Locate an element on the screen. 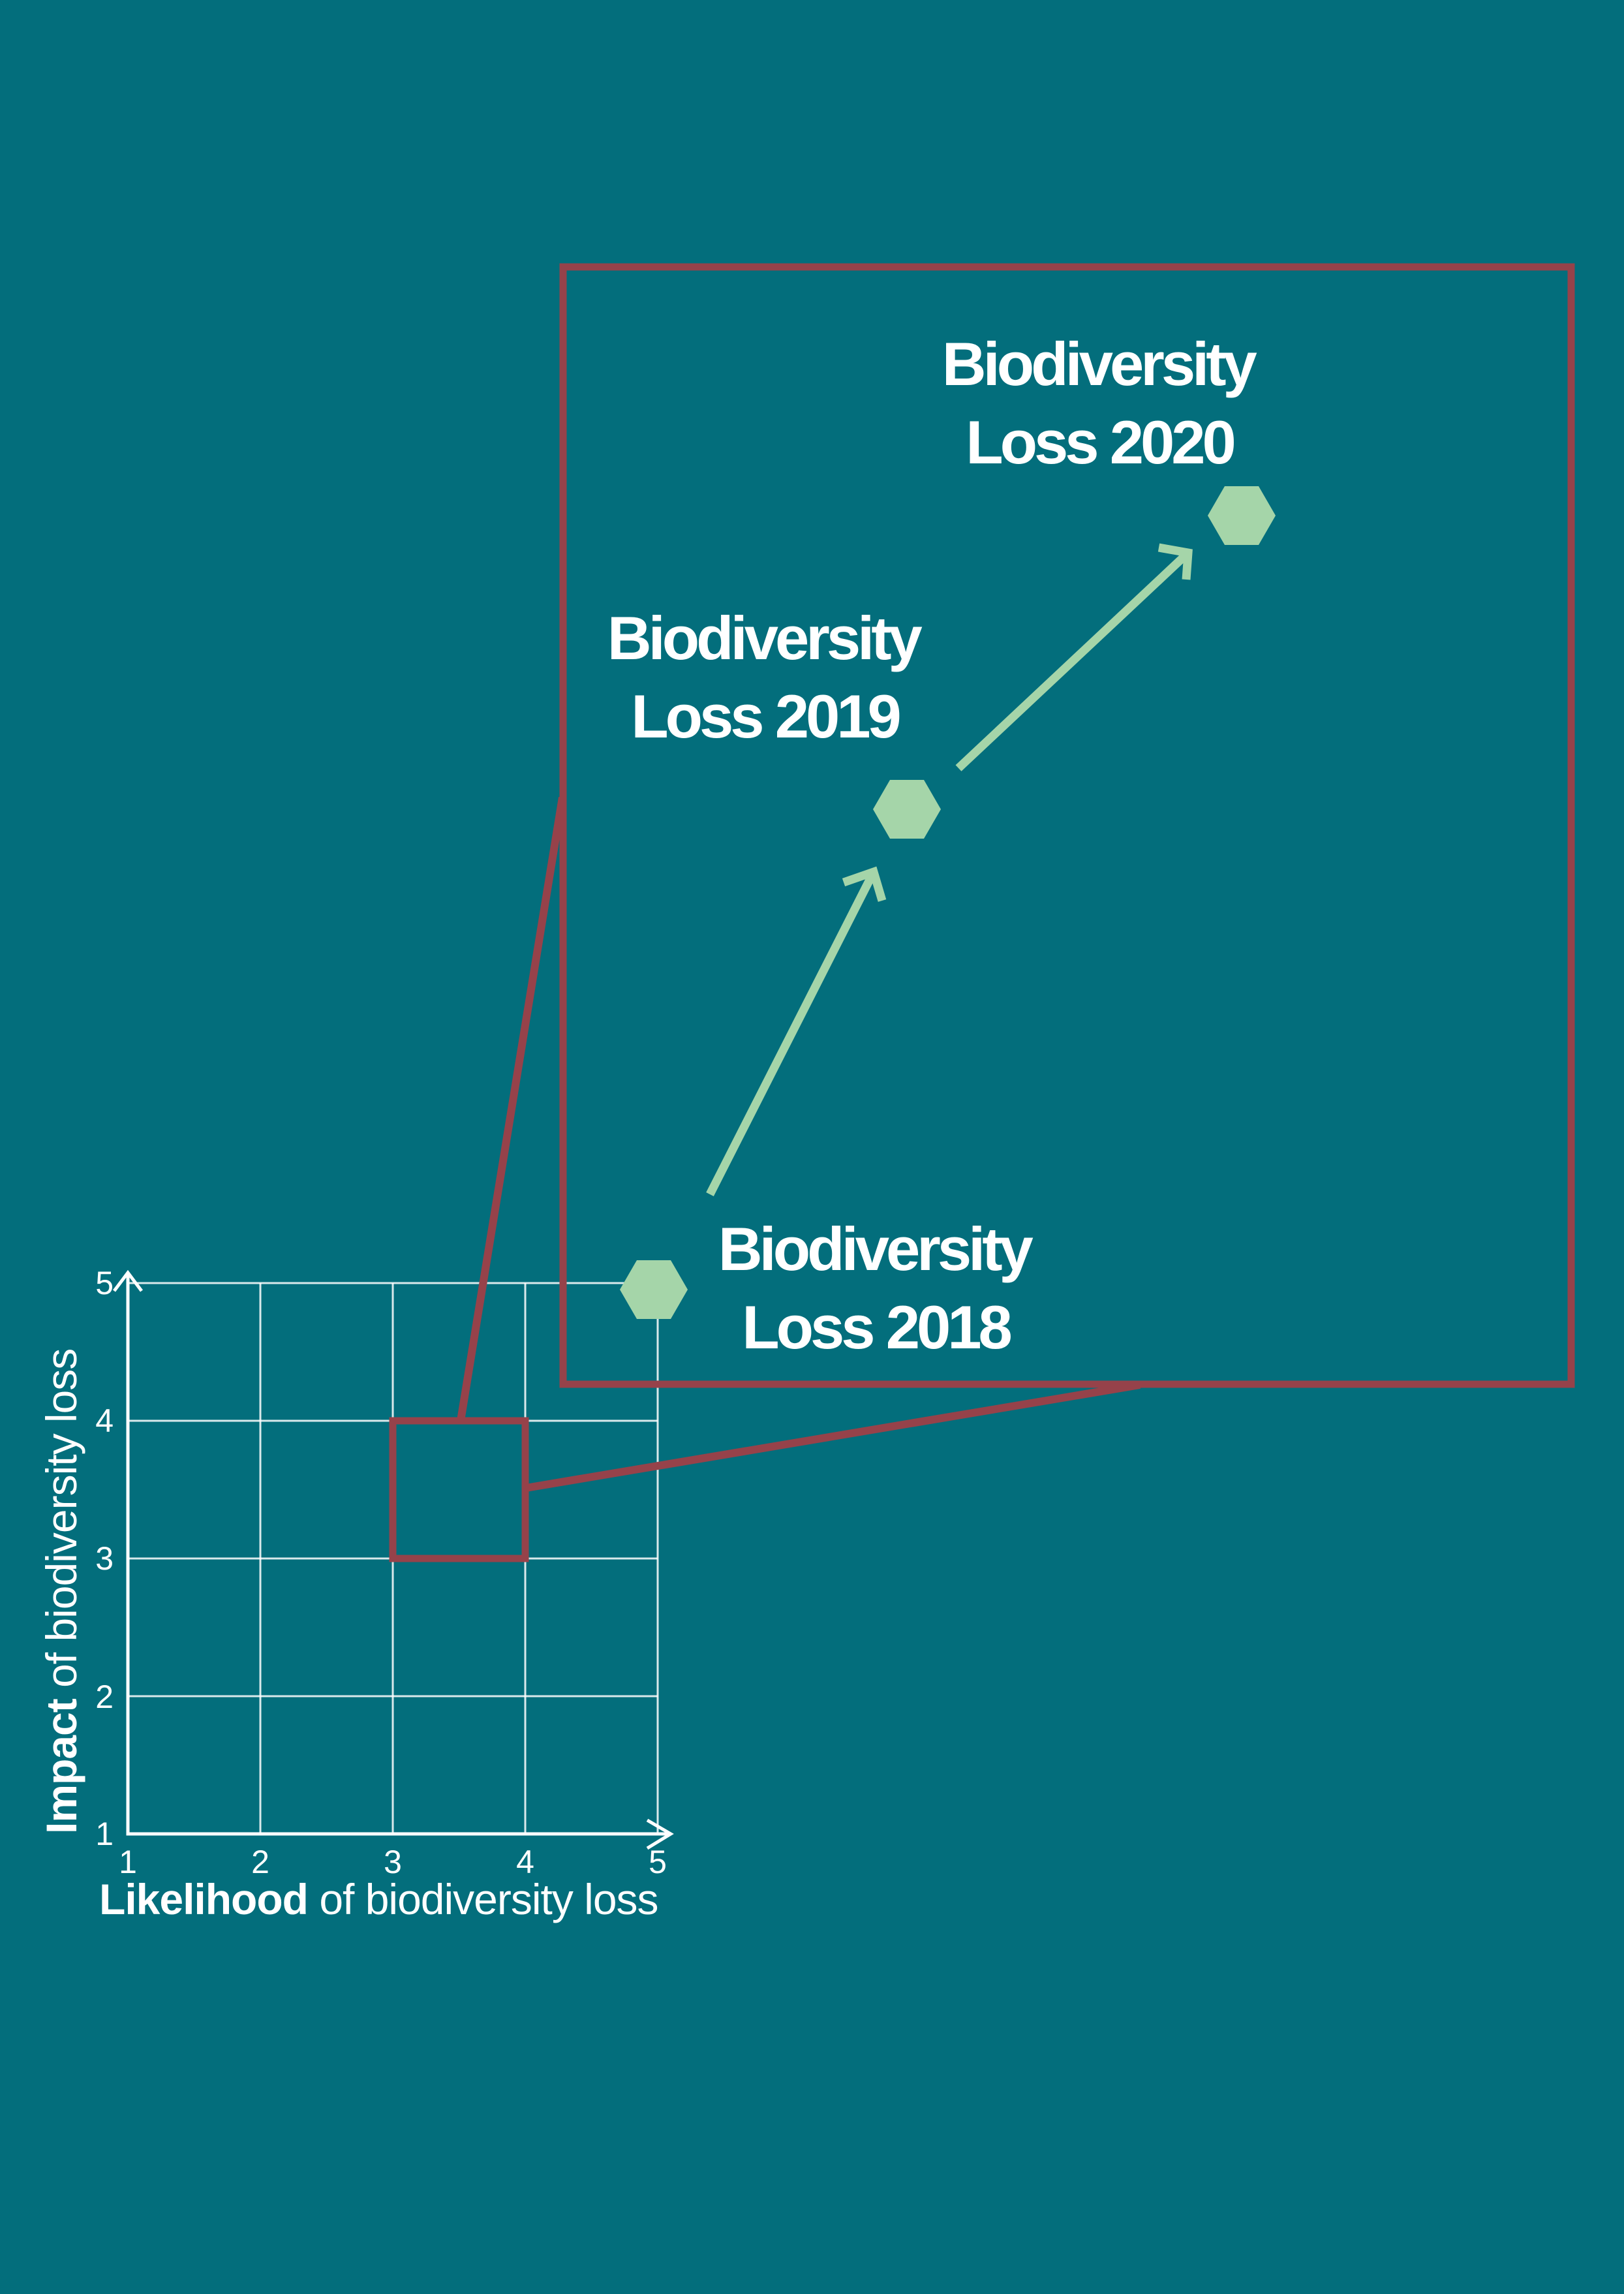 This screenshot has width=1624, height=2294. x-axis-label-rest: of biodiversity loss is located at coordinates (483, 1899).